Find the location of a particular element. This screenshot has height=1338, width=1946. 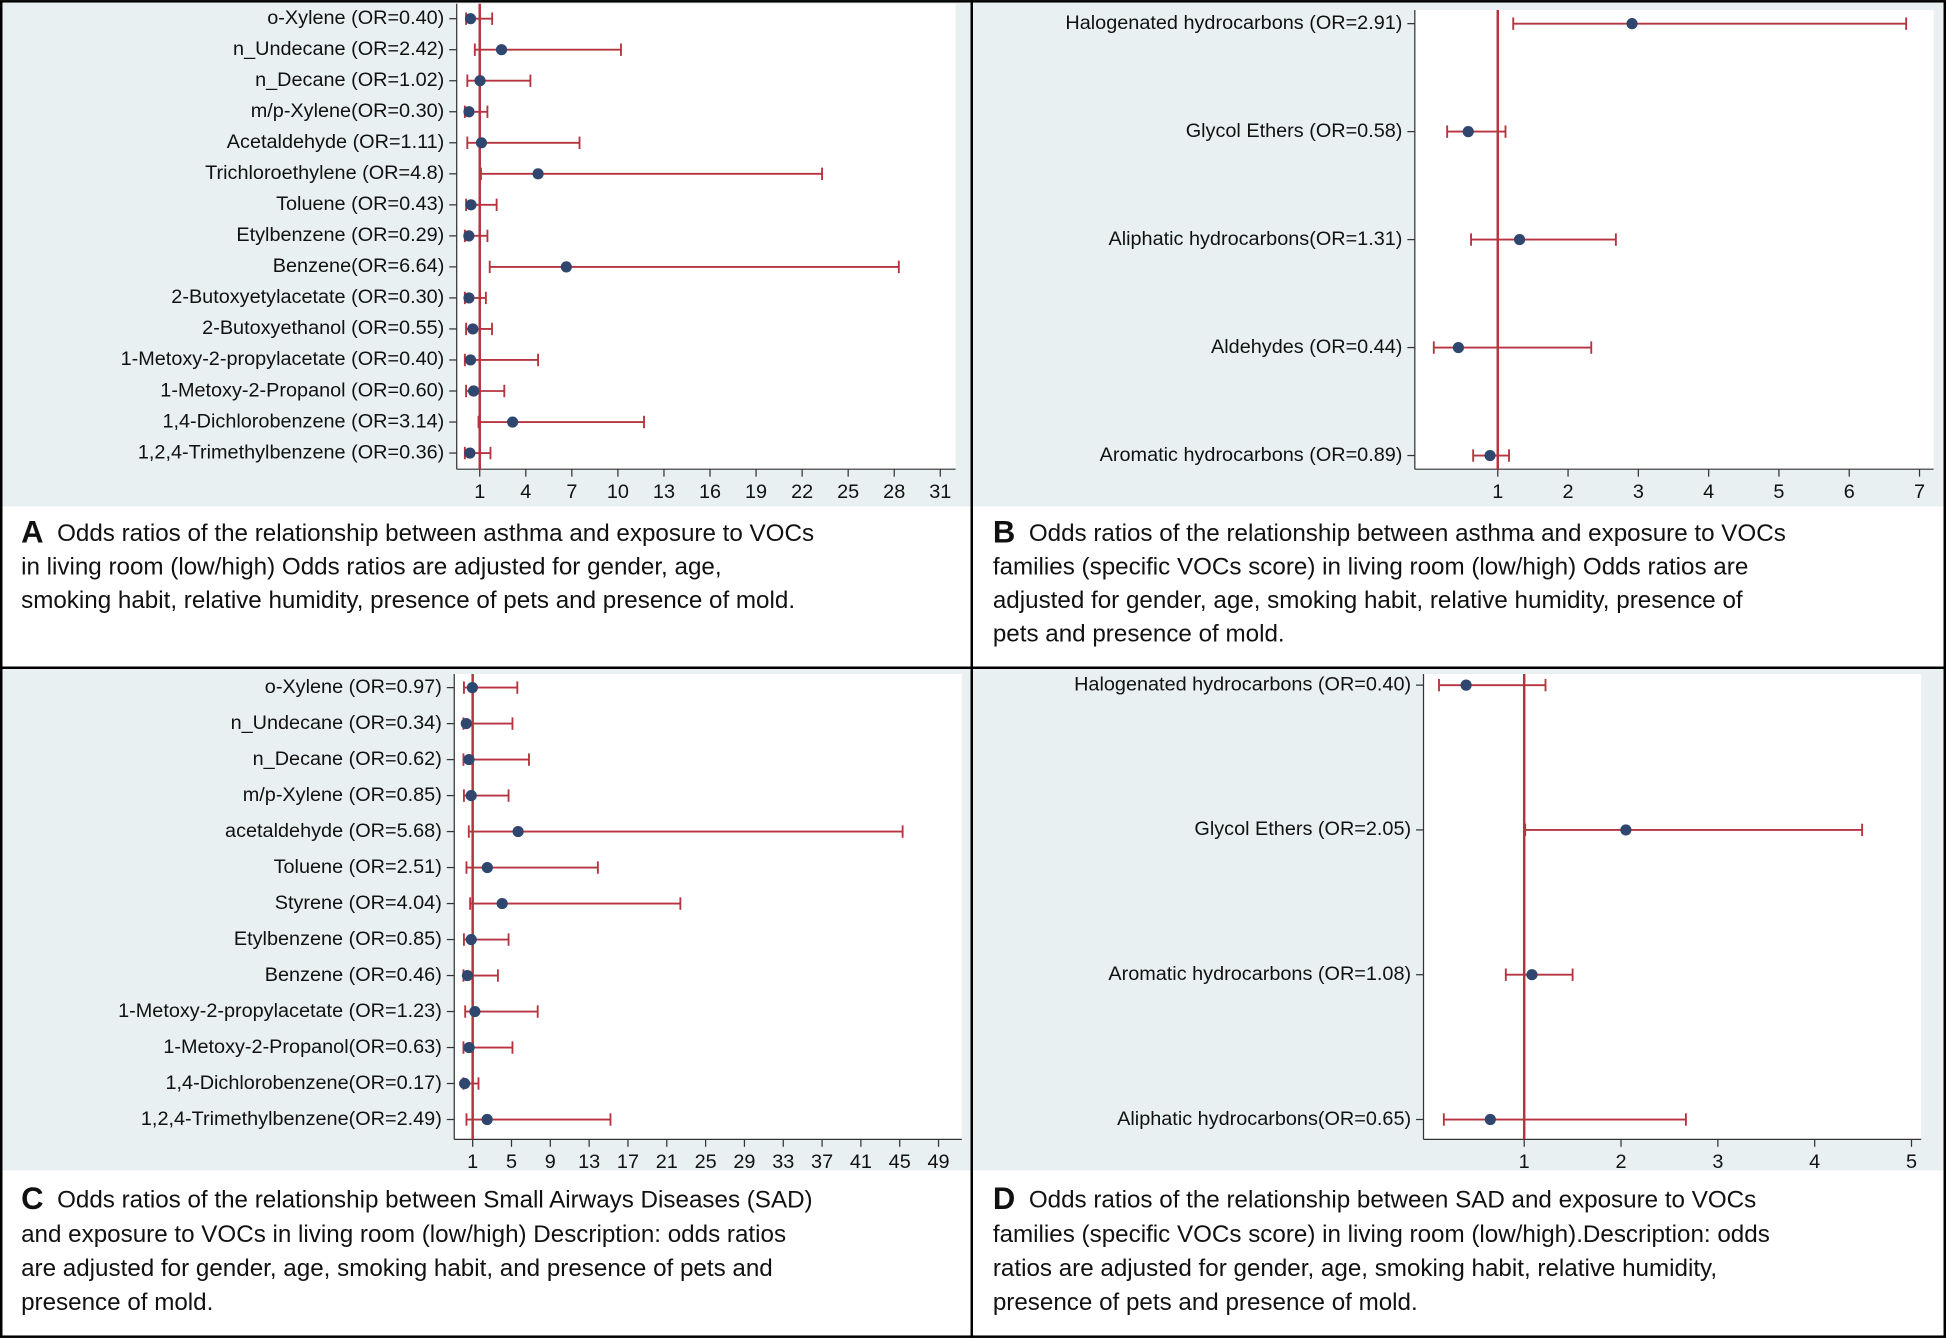

category-label: o-Xylene (OR=0.97) is located at coordinates (353, 687).